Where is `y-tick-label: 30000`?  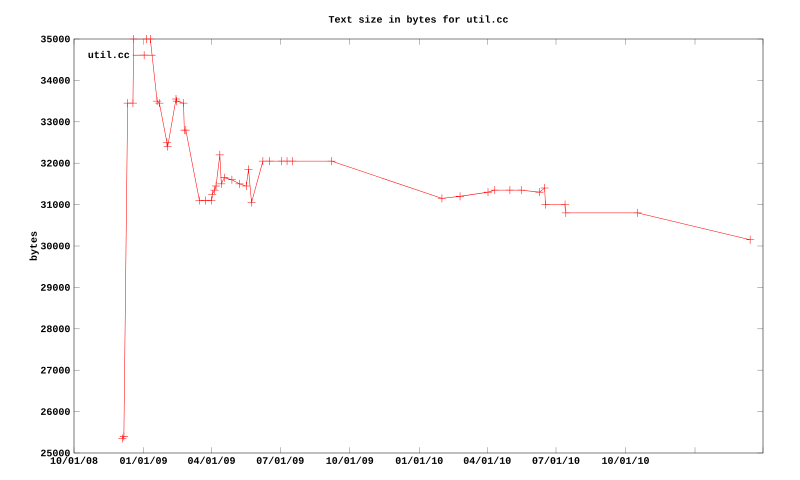
y-tick-label: 30000 is located at coordinates (55, 246).